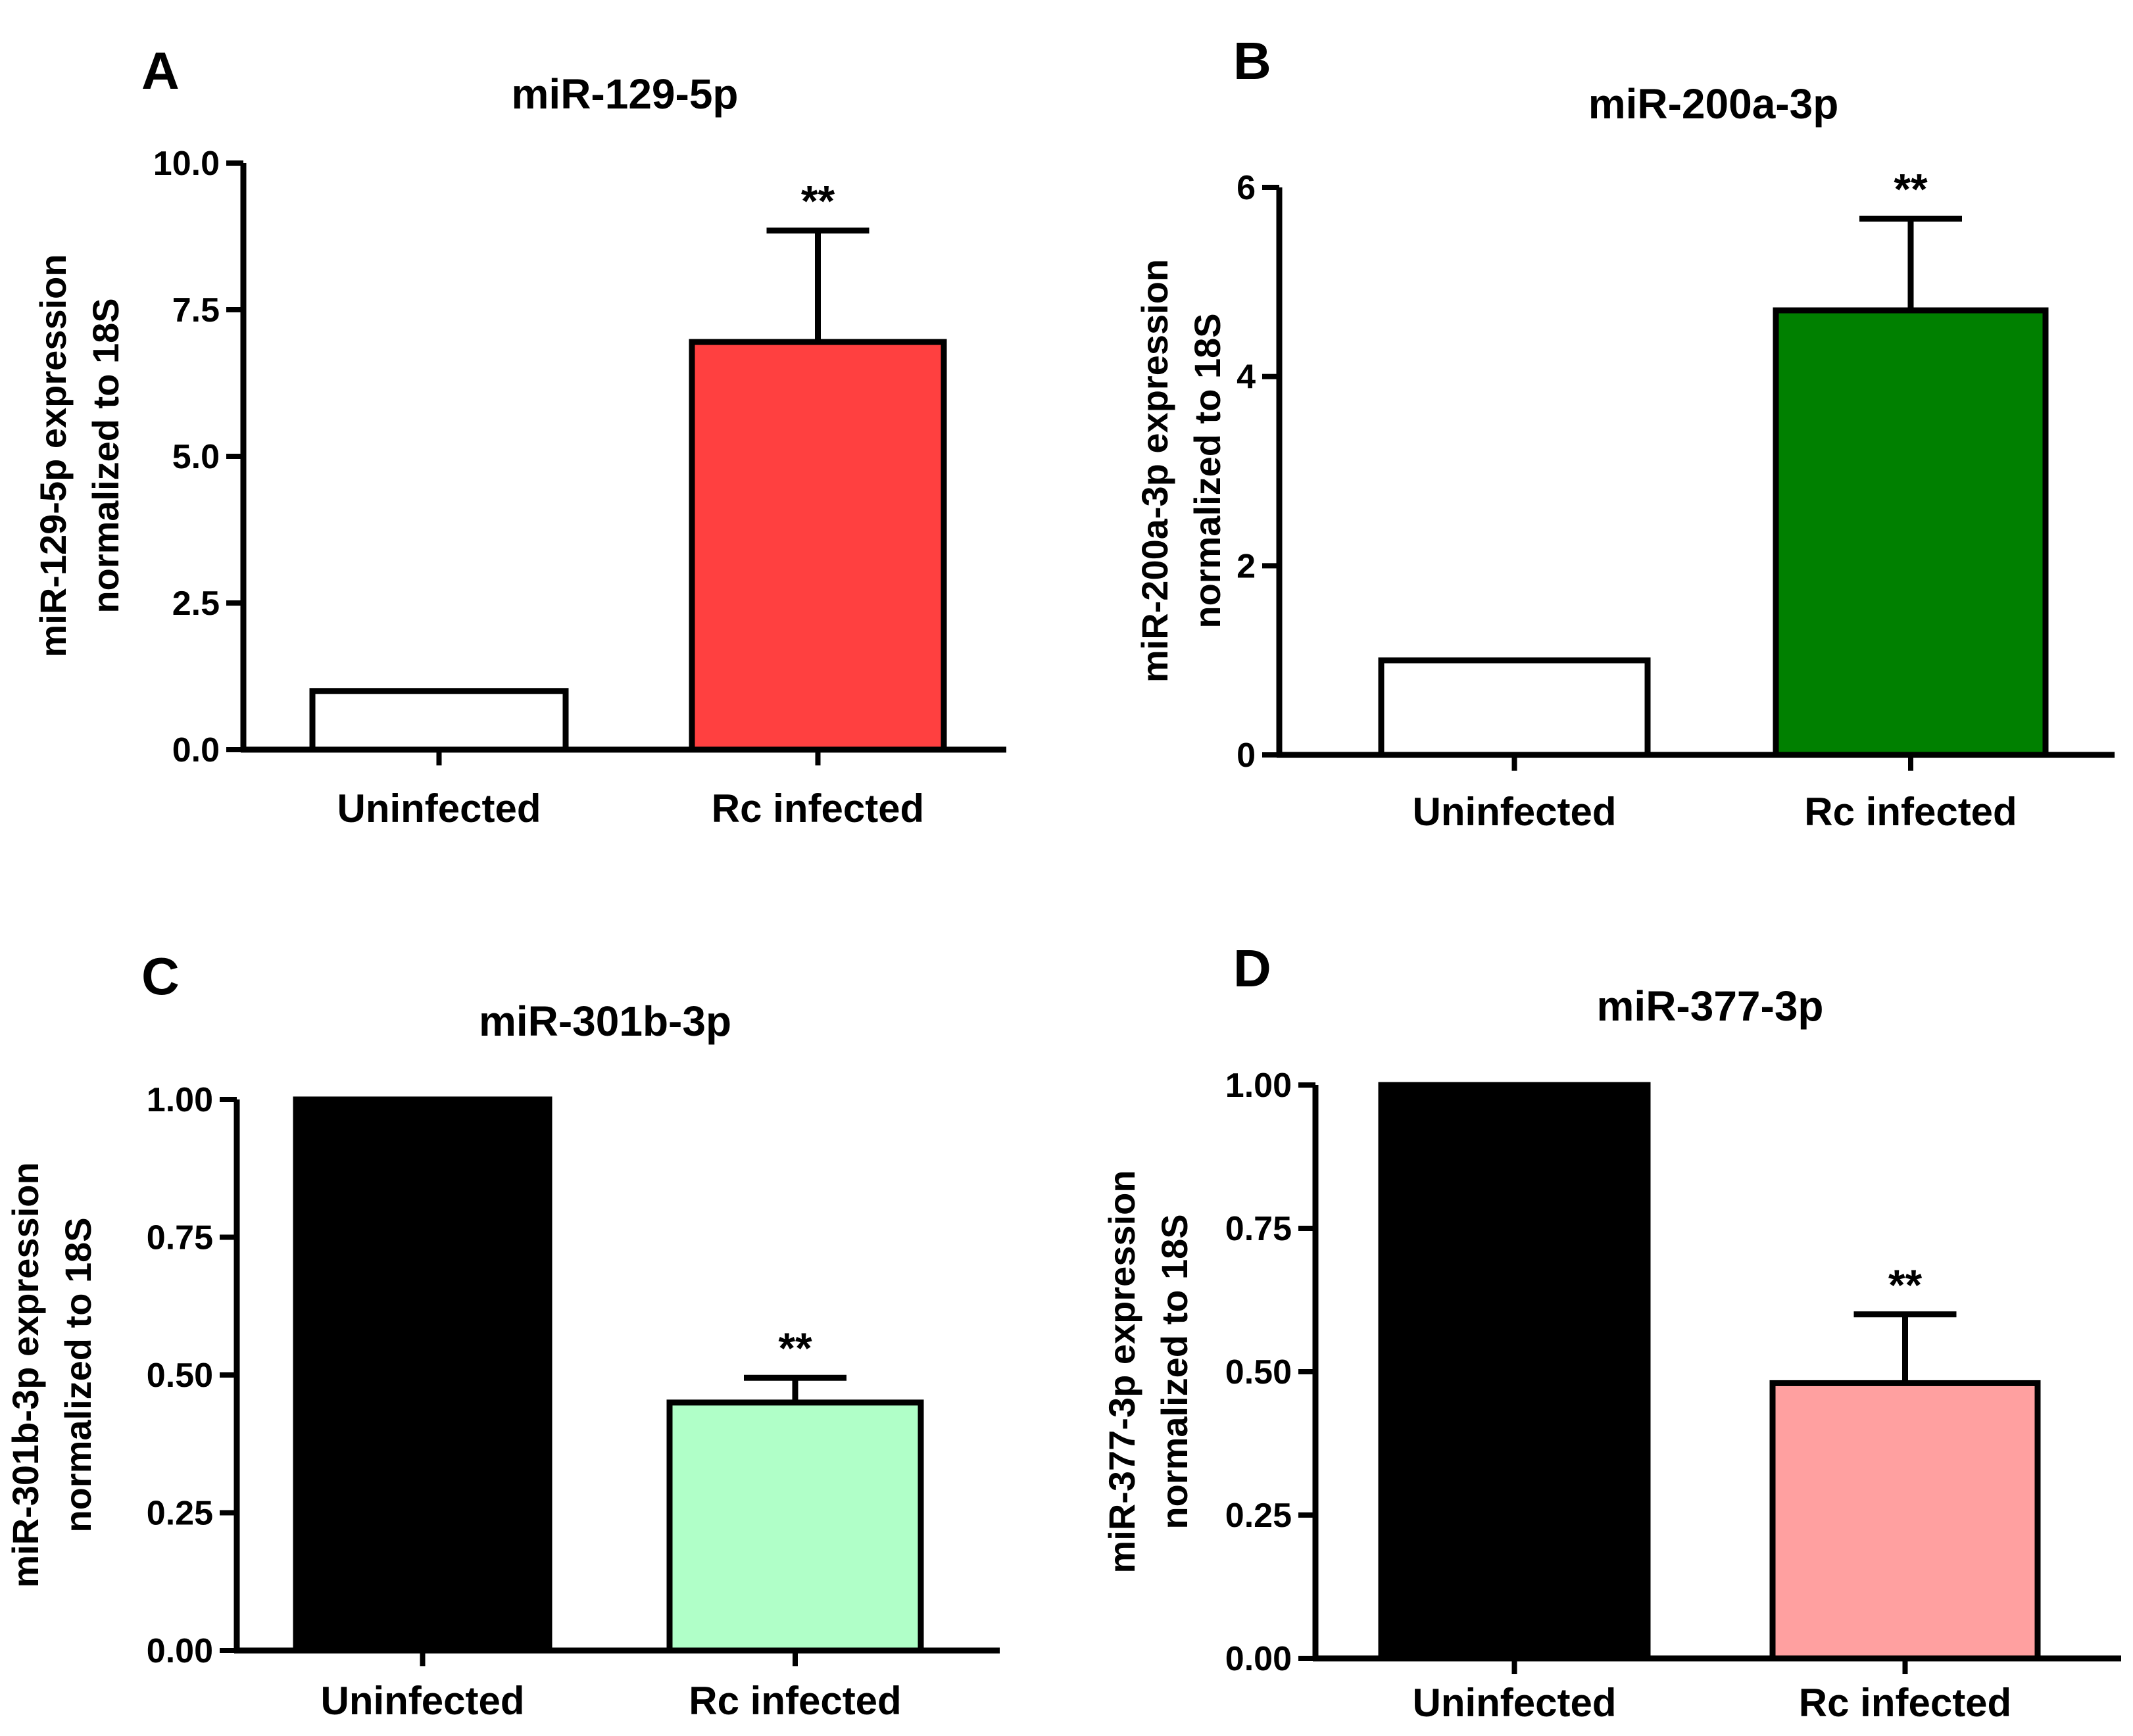 The height and width of the screenshot is (1736, 2133). What do you see at coordinates (196, 750) in the screenshot?
I see `y-tick-label: 0.0` at bounding box center [196, 750].